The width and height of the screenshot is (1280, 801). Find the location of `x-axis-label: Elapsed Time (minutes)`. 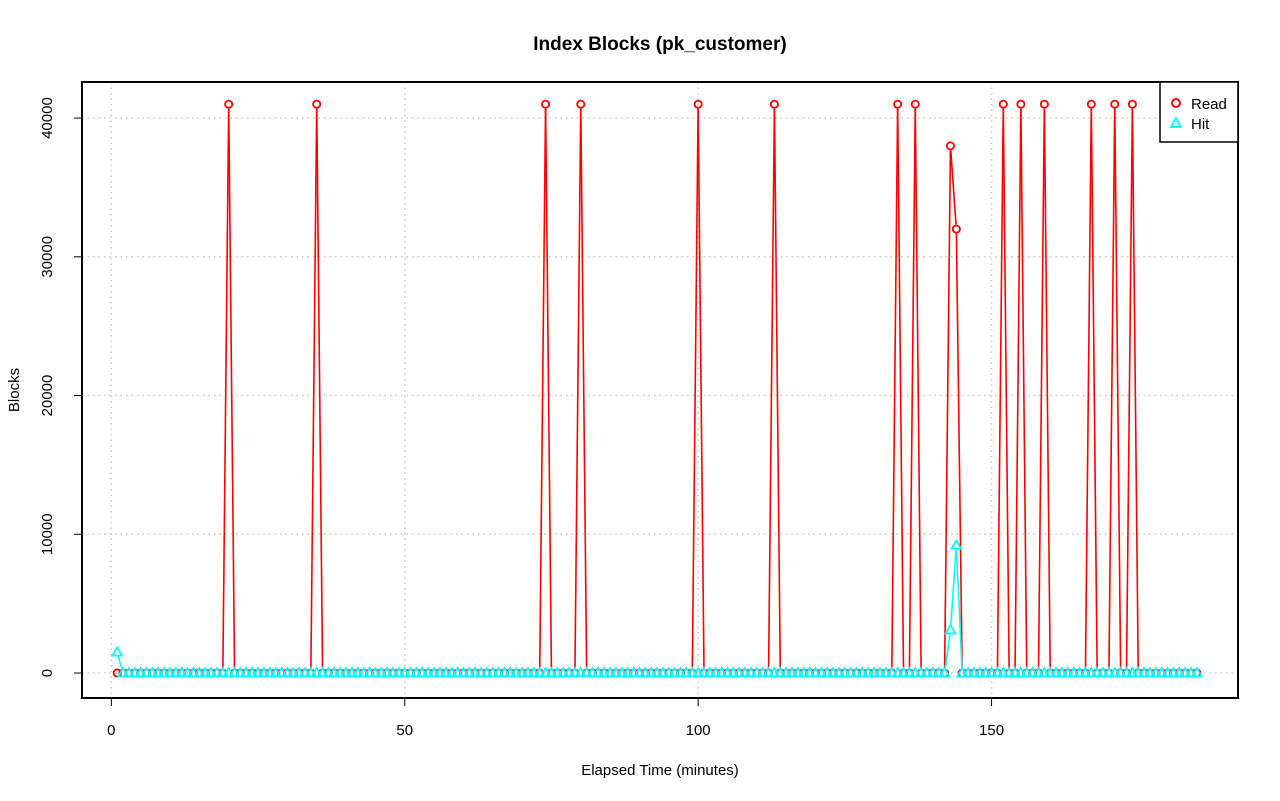

x-axis-label: Elapsed Time (minutes) is located at coordinates (660, 770).